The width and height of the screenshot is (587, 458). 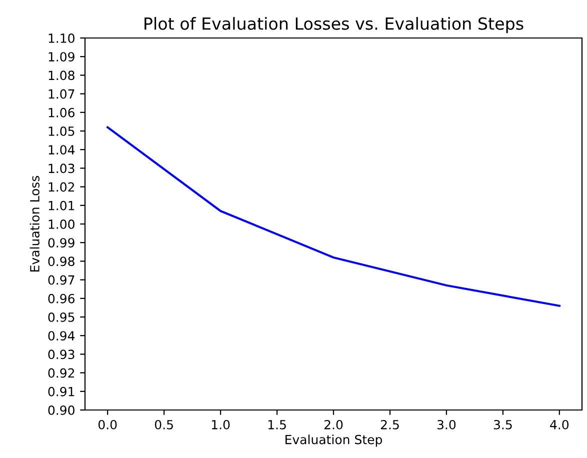 I want to click on x-axis-title: Evaluation Step, so click(x=334, y=440).